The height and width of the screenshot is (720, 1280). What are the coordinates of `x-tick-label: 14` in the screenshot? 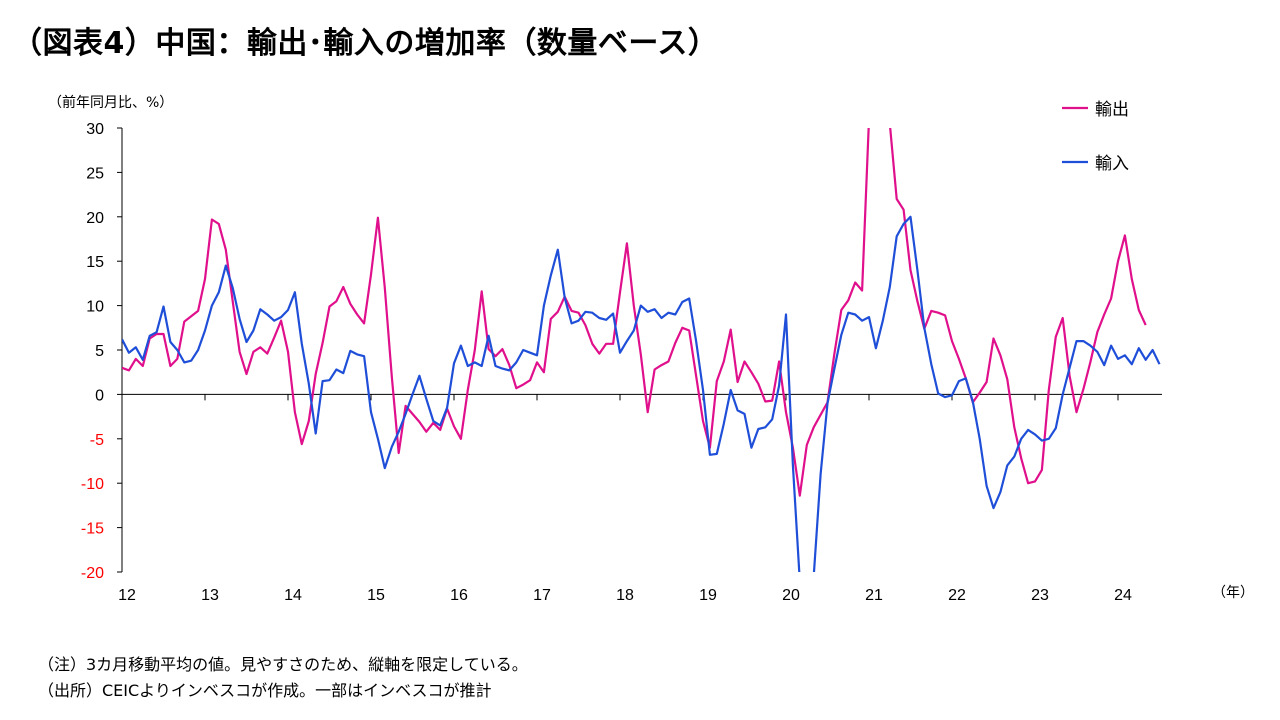 It's located at (293, 595).